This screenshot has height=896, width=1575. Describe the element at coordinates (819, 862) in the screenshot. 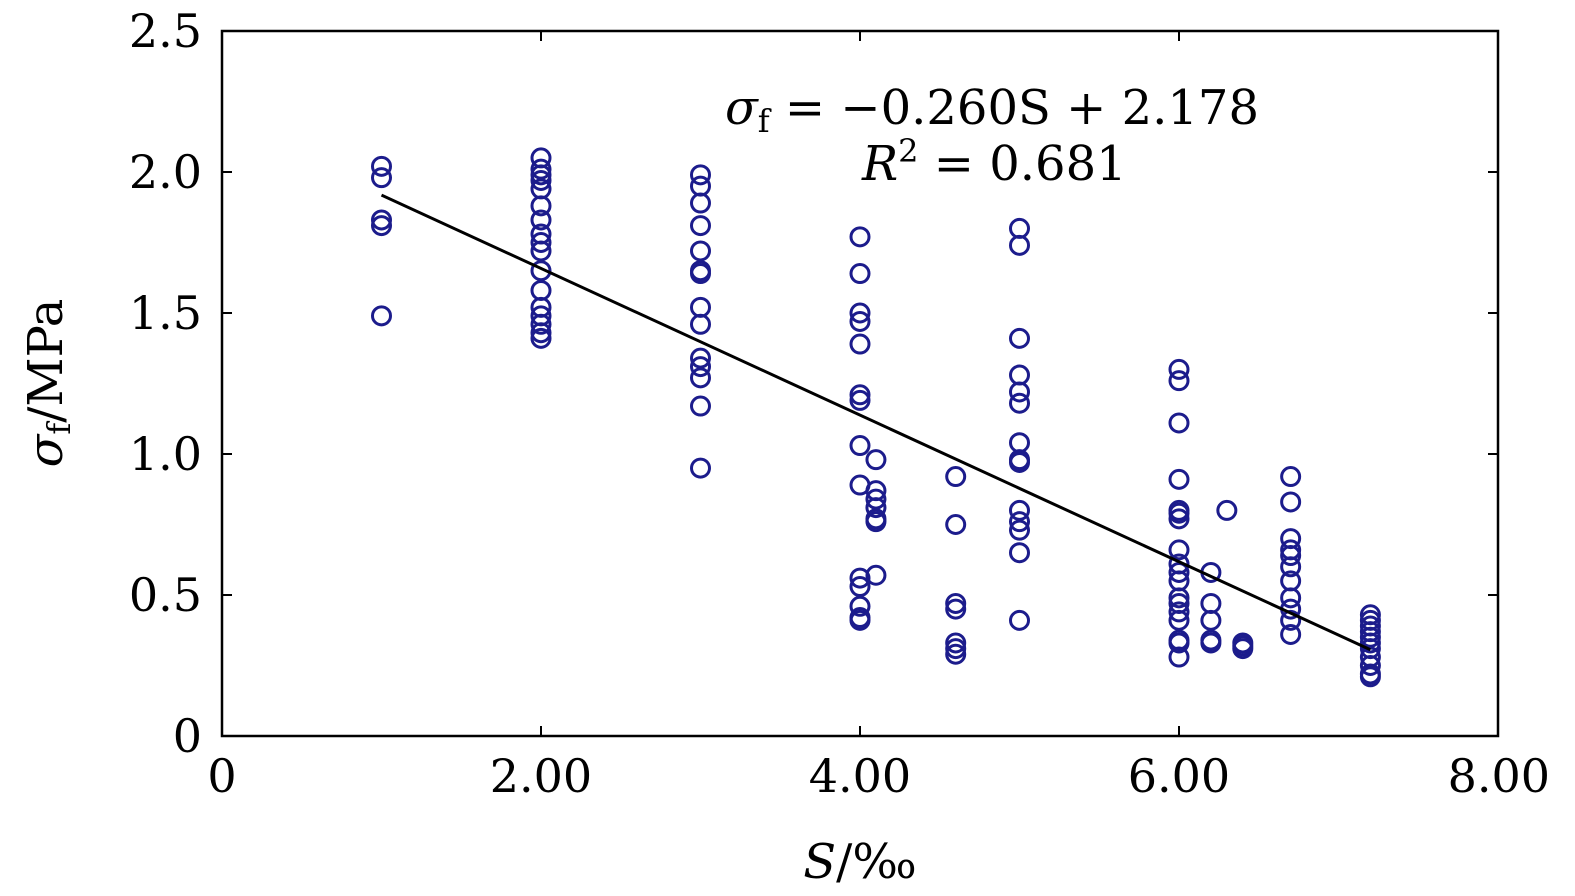

I see `x-axis-var: S` at that location.